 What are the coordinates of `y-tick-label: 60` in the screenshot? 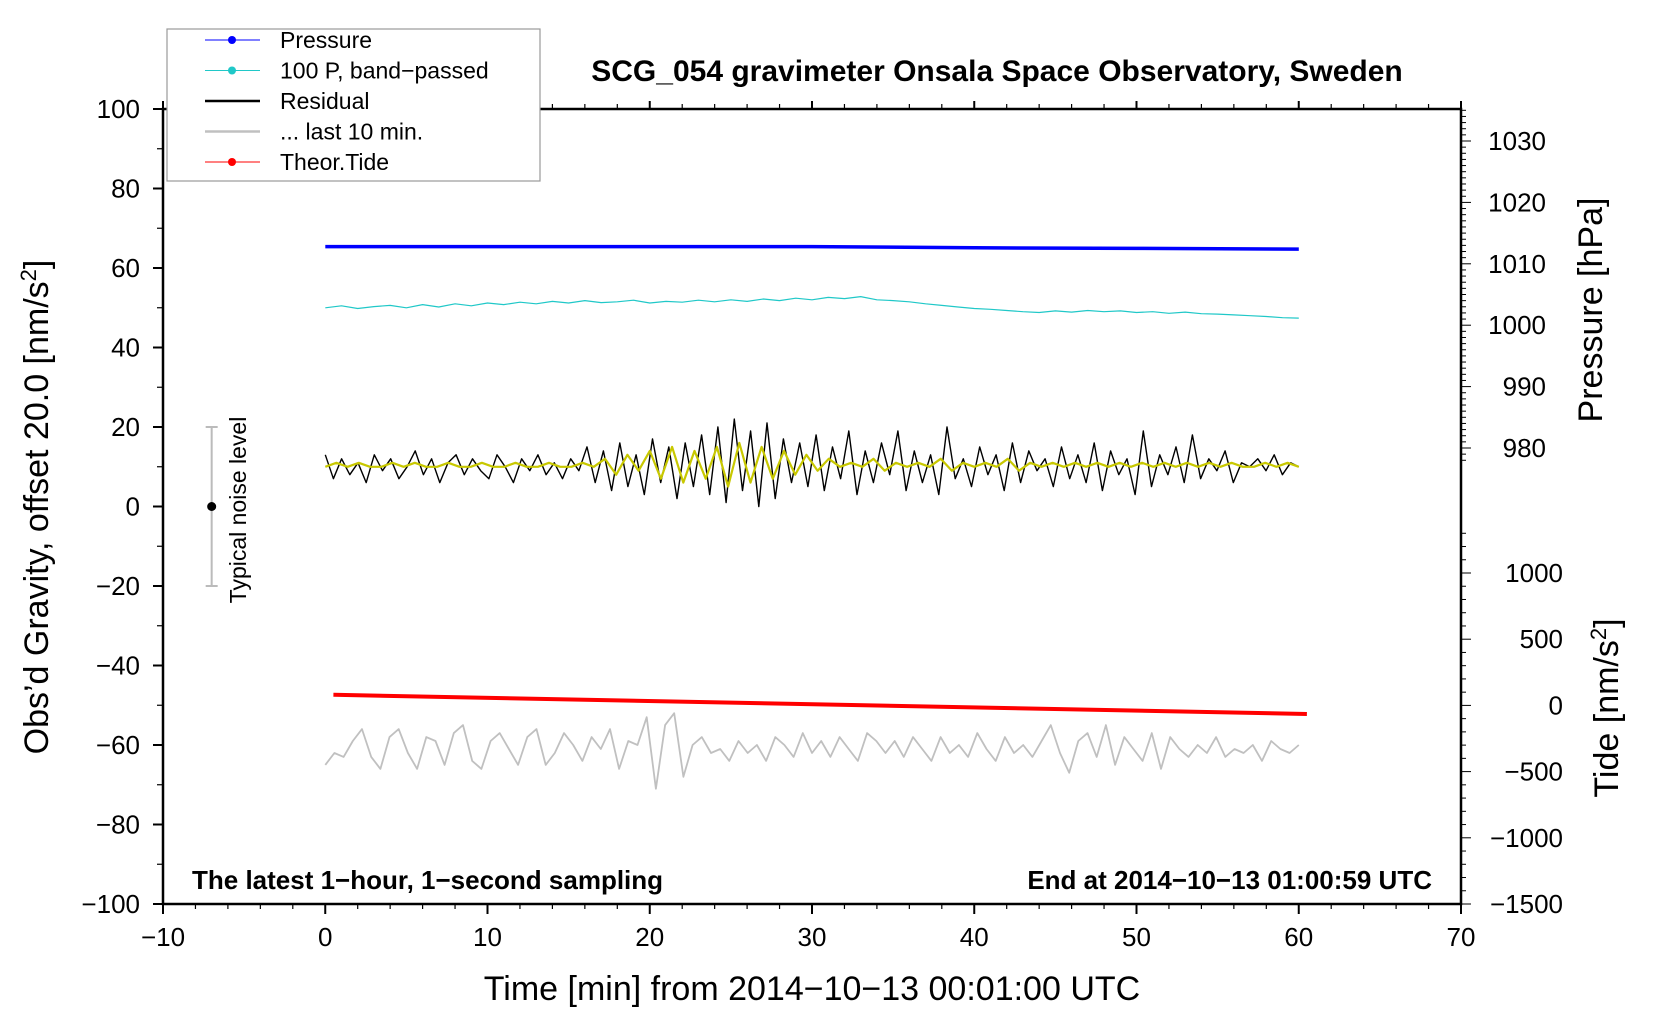 It's located at (125, 268).